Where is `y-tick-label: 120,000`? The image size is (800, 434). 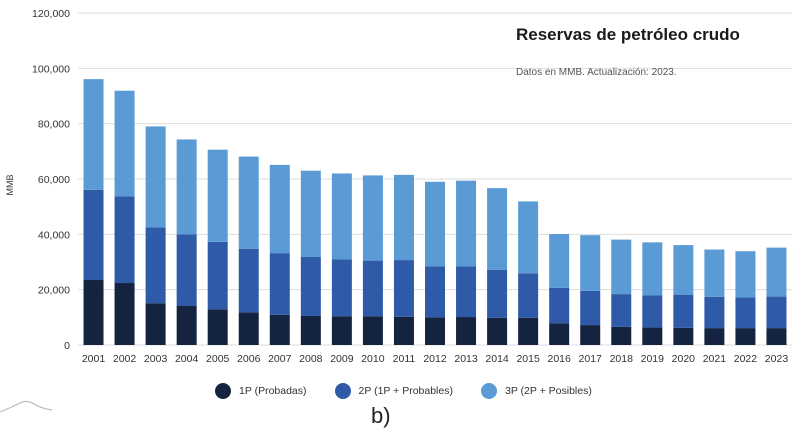 y-tick-label: 120,000 is located at coordinates (51, 14).